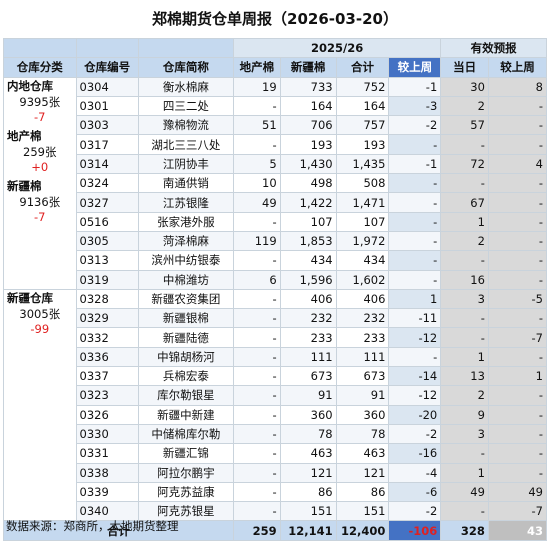 The height and width of the screenshot is (541, 550). I want to click on warehouse-code: 0330, so click(107, 434).